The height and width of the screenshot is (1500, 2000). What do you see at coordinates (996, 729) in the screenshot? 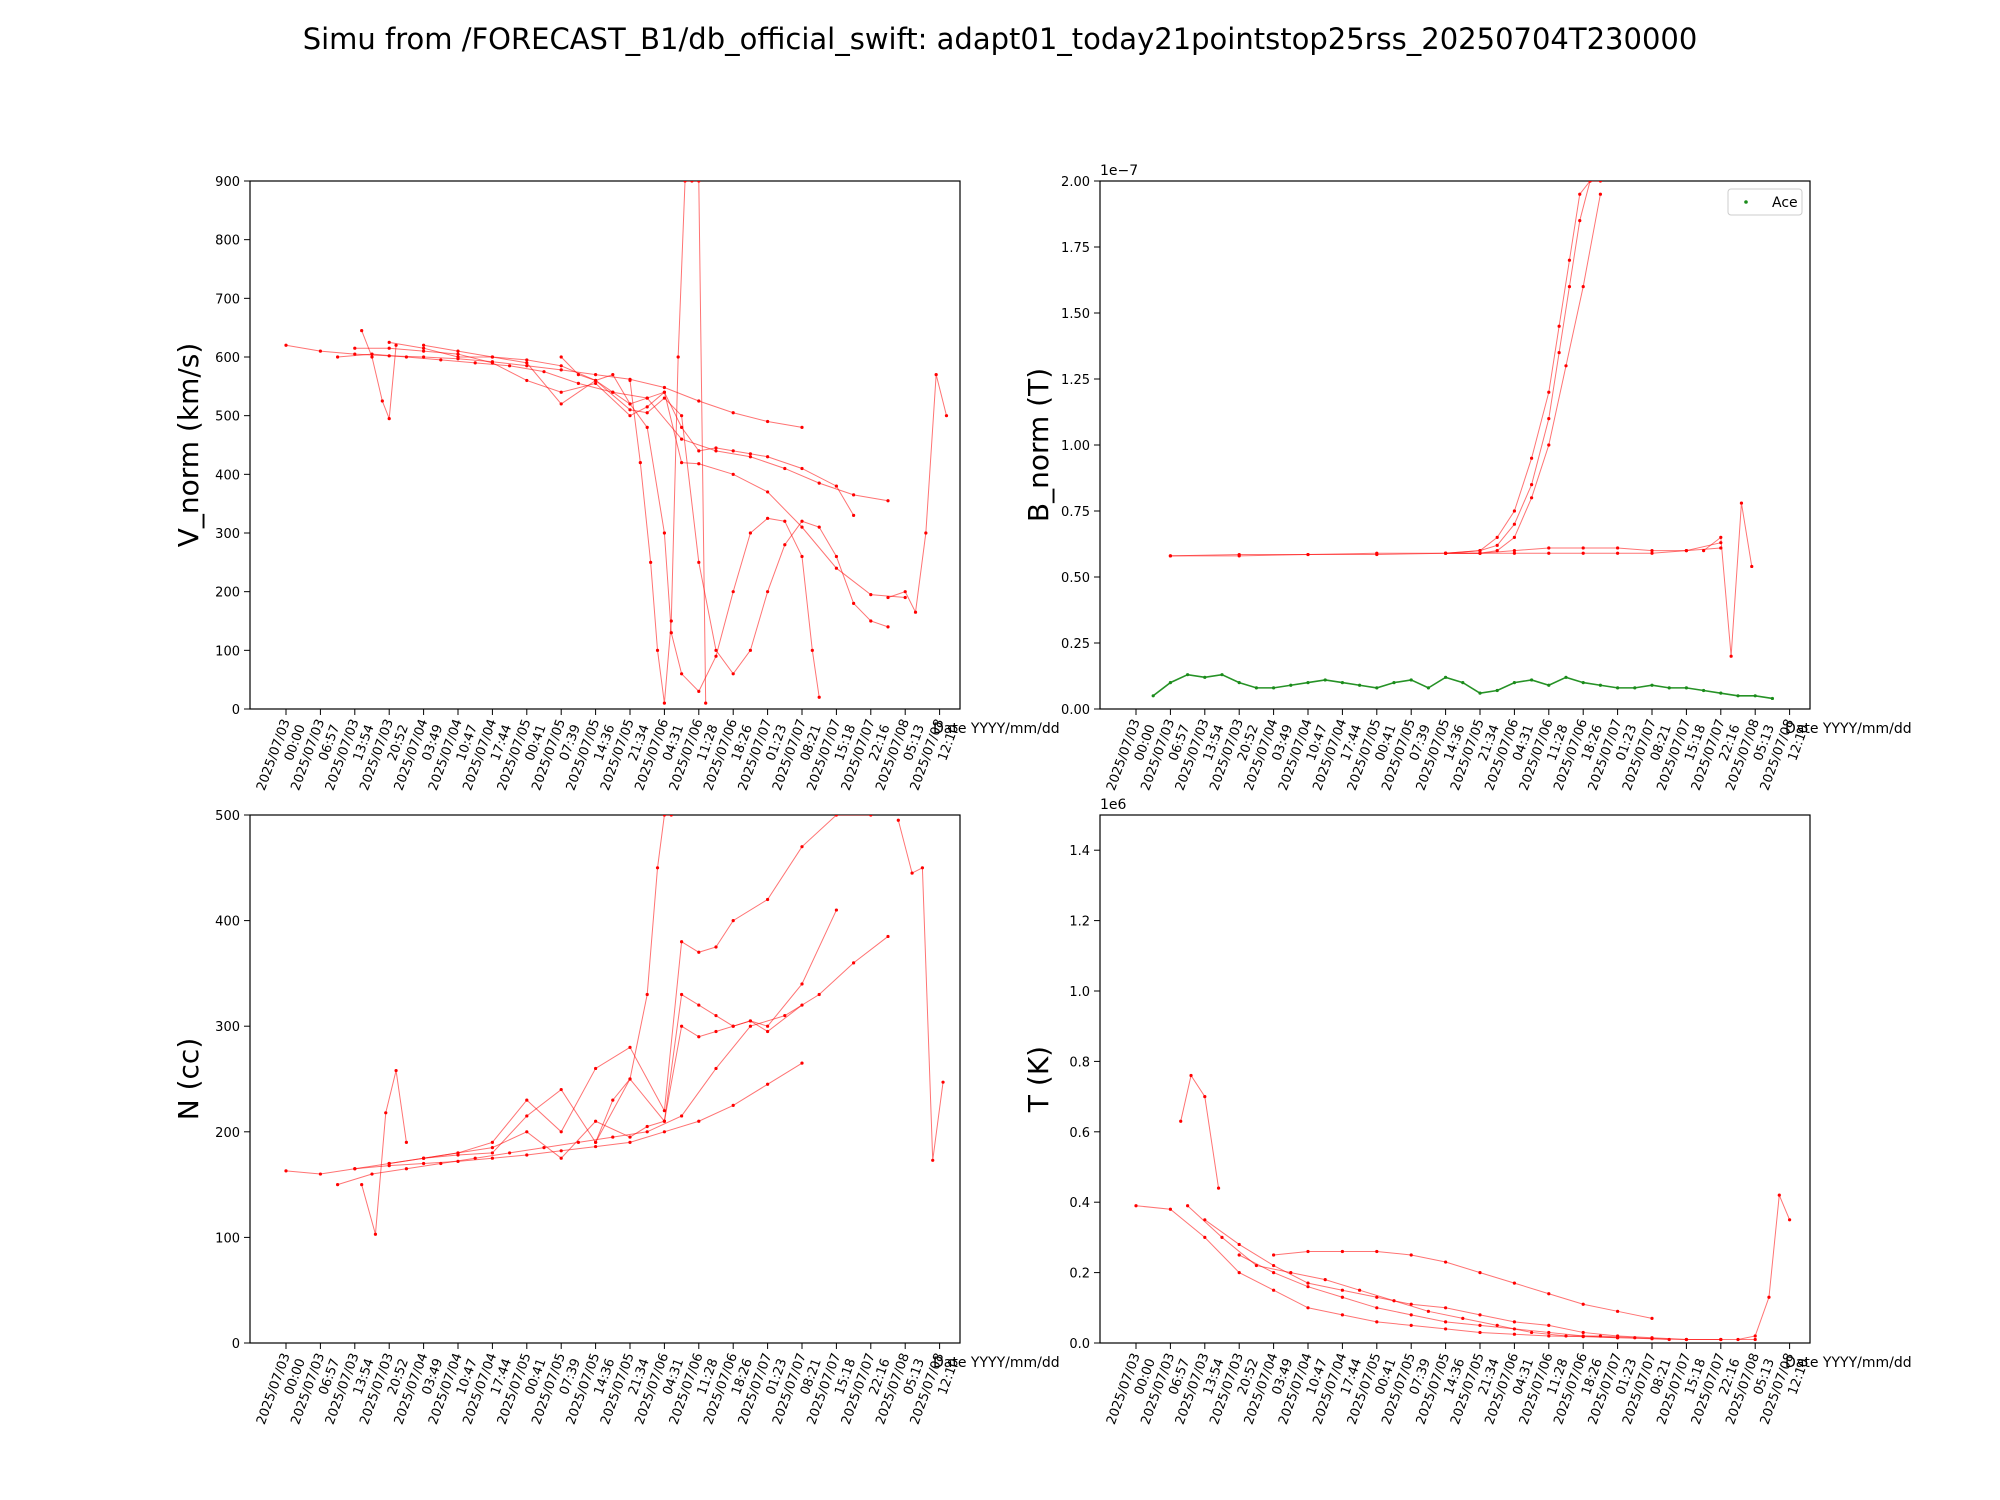
I see `x-axis-label: Date YYYY/mm/dd` at bounding box center [996, 729].